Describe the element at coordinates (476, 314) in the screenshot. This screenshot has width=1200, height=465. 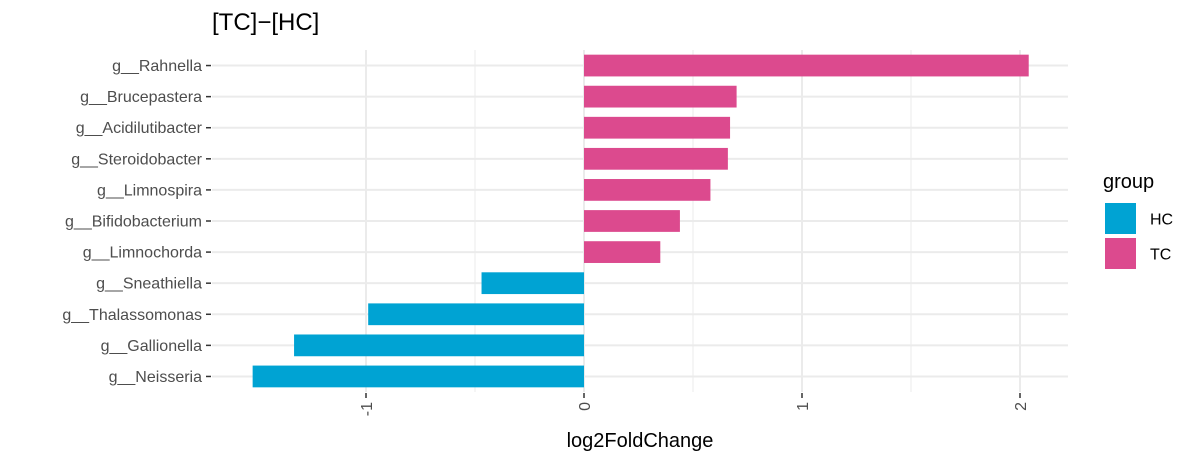
I see `bar-g__Thalassomonas` at that location.